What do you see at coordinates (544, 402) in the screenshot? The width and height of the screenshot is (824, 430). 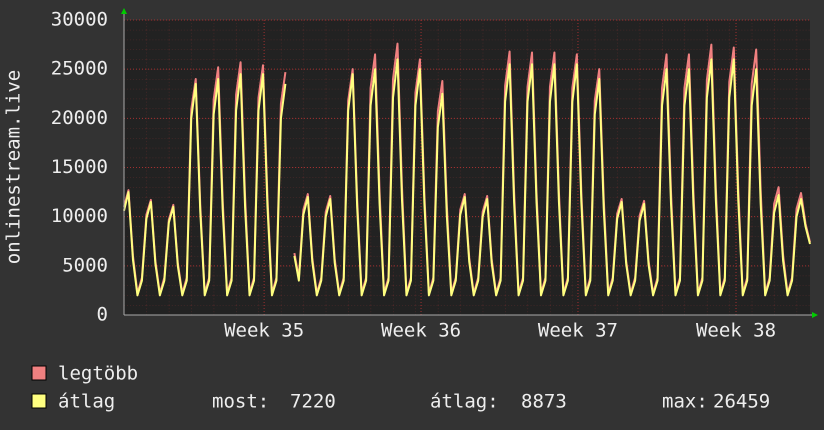 I see `stat-value: 8873` at bounding box center [544, 402].